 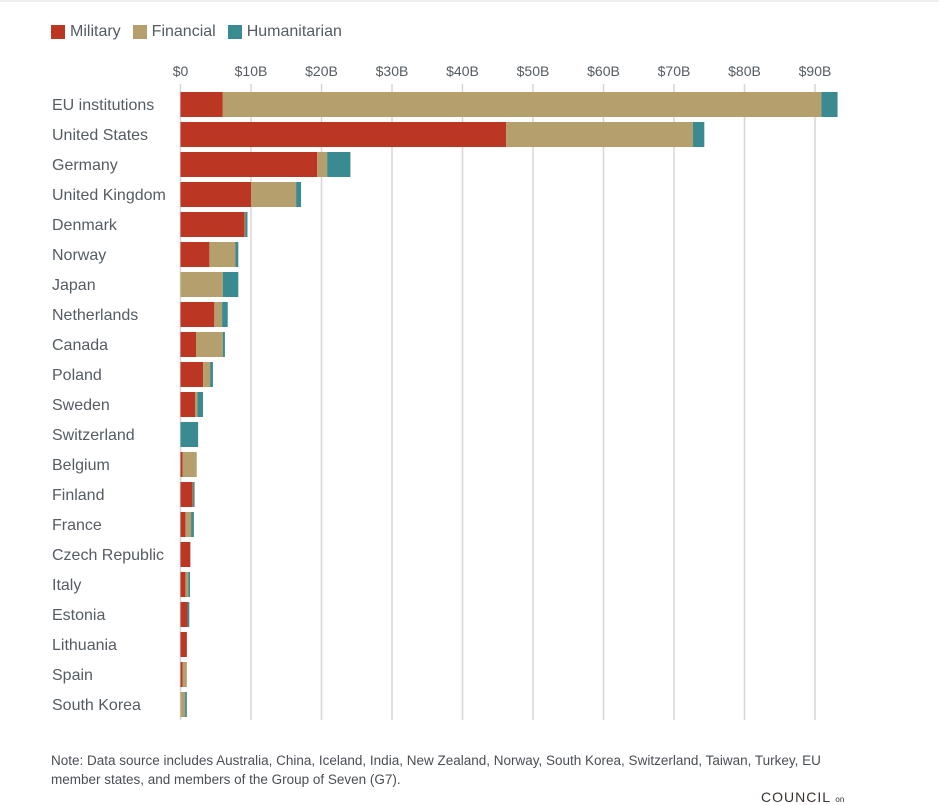 I want to click on legend-label: Humanitarian, so click(x=294, y=31).